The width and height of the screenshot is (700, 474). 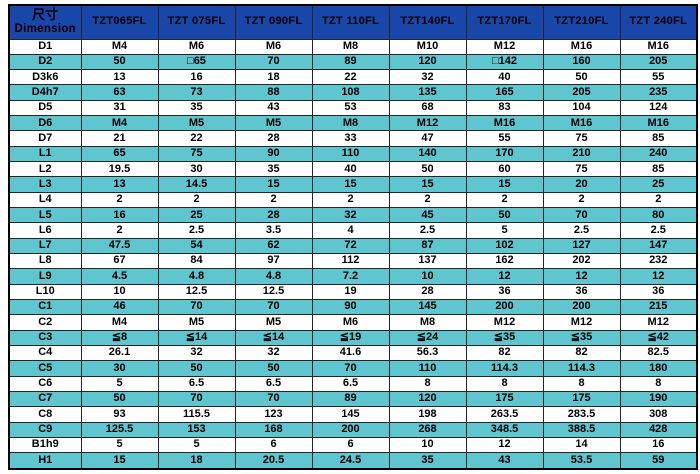 What do you see at coordinates (45, 22) in the screenshot?
I see `dimension-header-cell: 尺寸 Dimension` at bounding box center [45, 22].